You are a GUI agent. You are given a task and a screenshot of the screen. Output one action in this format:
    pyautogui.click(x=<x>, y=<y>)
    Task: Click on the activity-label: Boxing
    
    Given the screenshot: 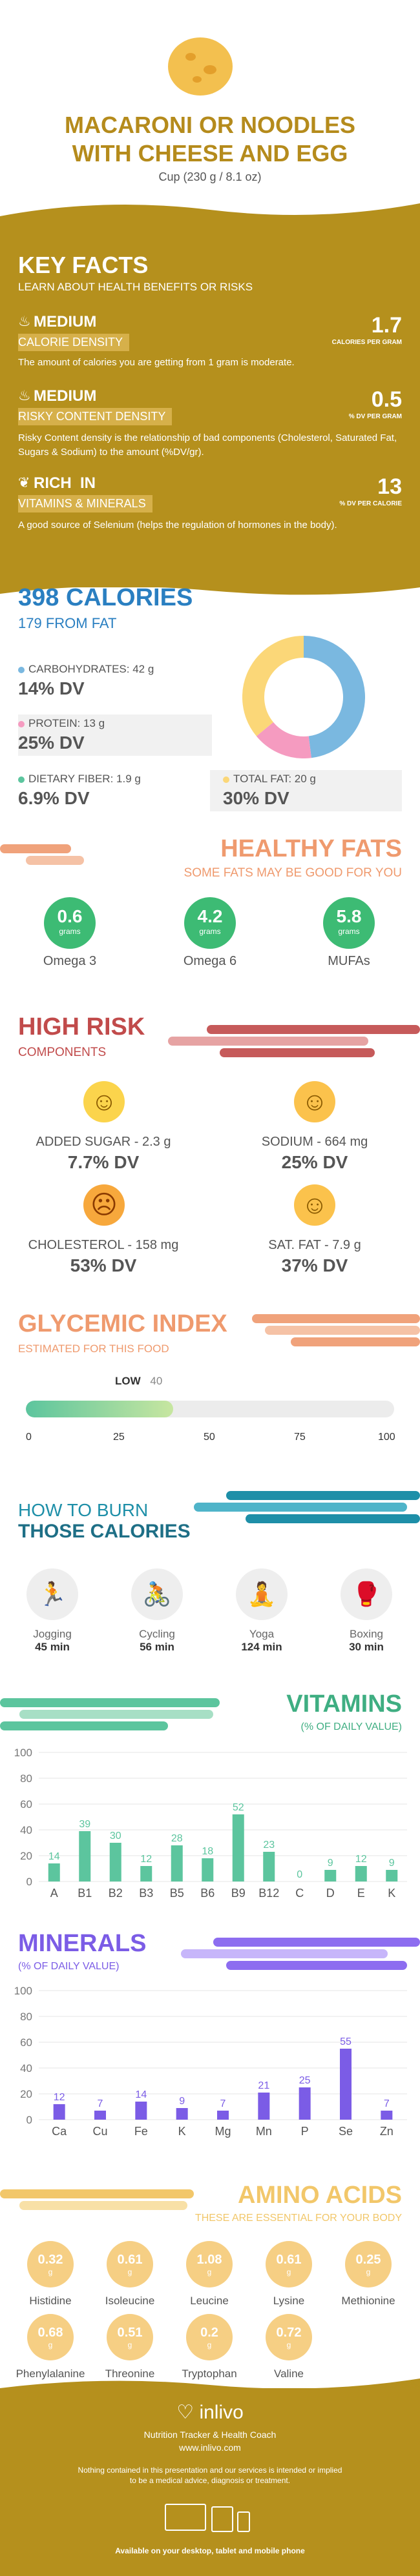 What is the action you would take?
    pyautogui.click(x=366, y=1634)
    